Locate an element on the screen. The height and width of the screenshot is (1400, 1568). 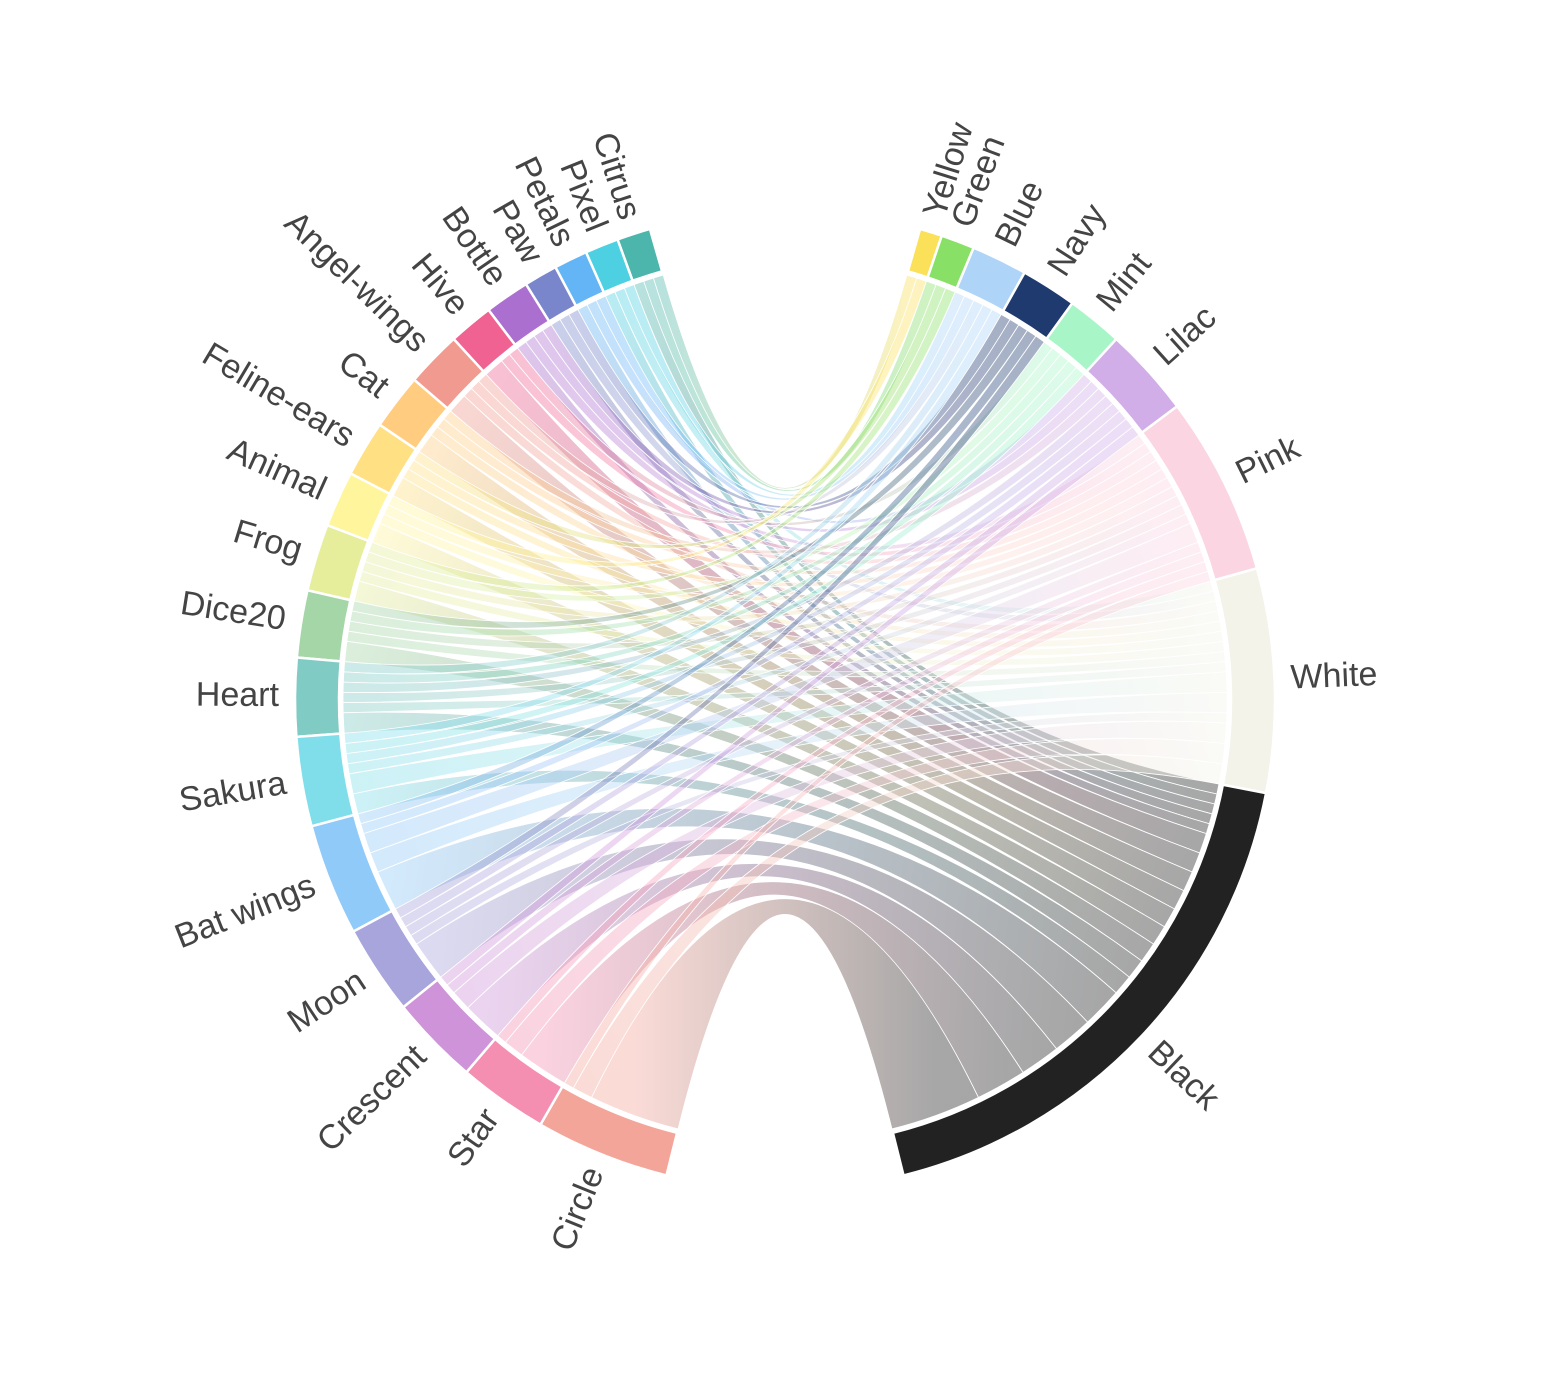
source-label: Angel-wings is located at coordinates (356, 282).